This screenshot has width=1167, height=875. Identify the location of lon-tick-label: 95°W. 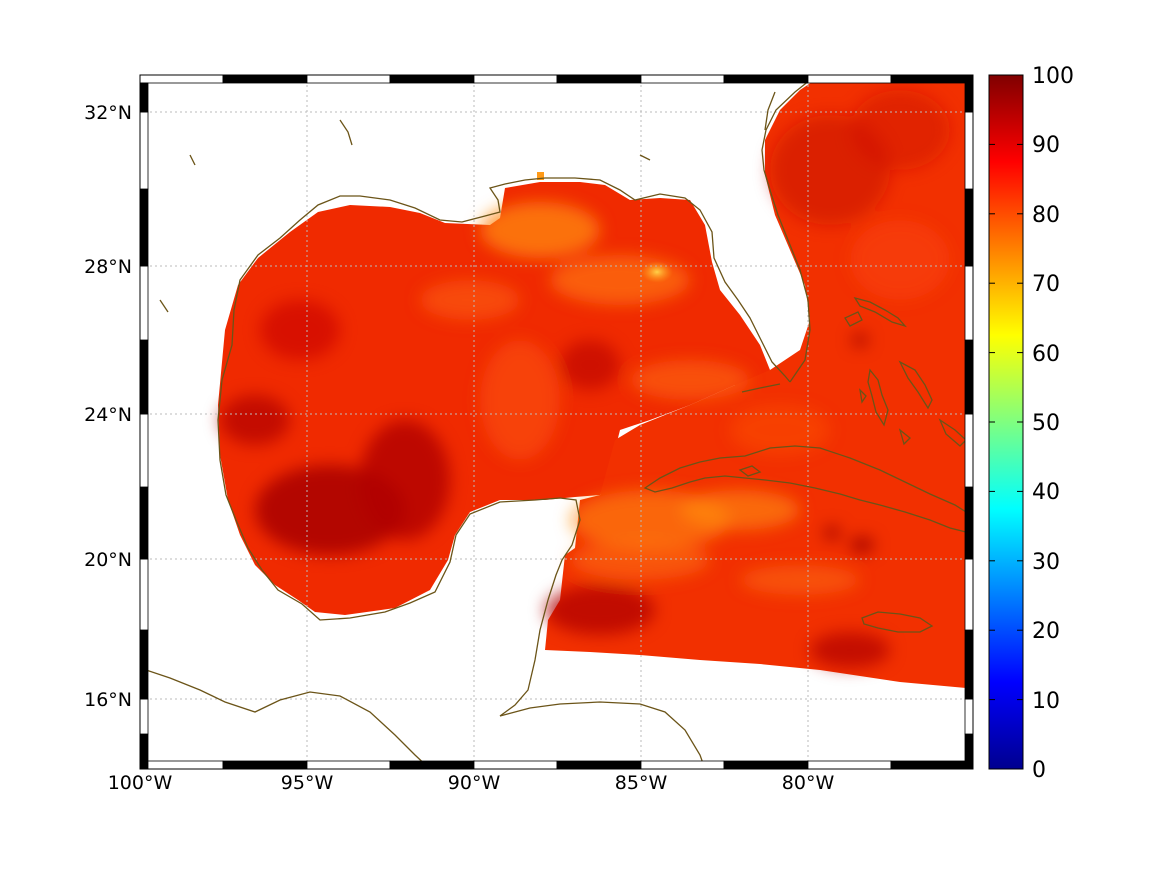
(307, 783).